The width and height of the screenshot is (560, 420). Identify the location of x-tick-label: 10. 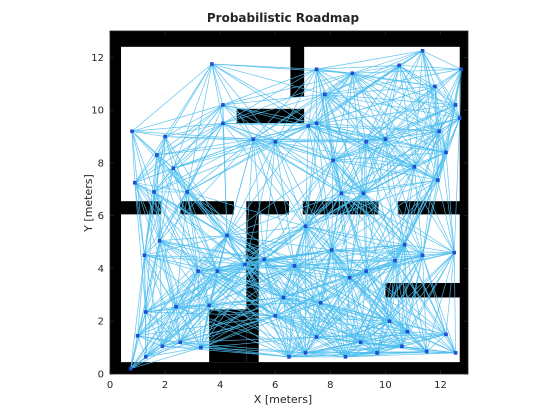
(385, 385).